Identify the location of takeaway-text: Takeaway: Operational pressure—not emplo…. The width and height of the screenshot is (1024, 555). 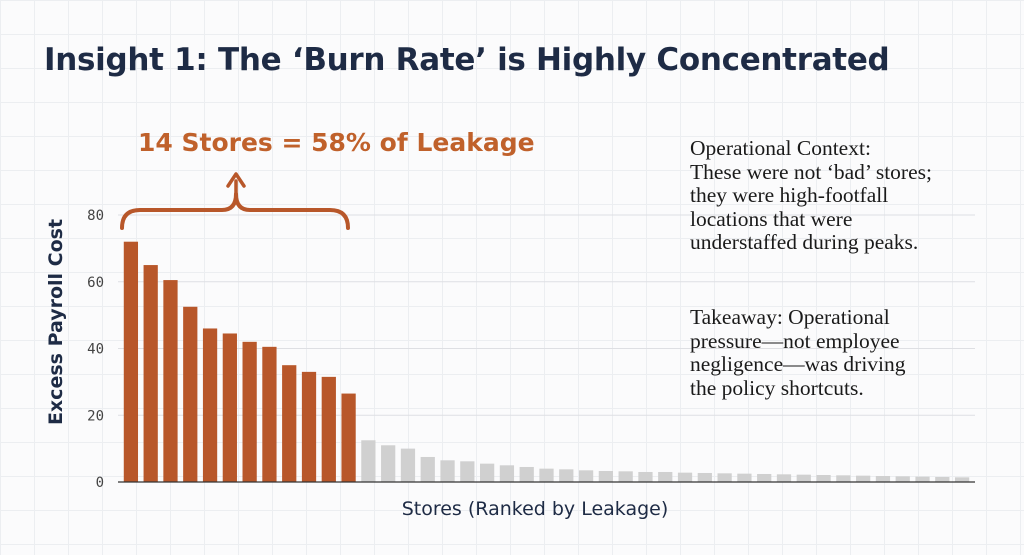
(798, 352).